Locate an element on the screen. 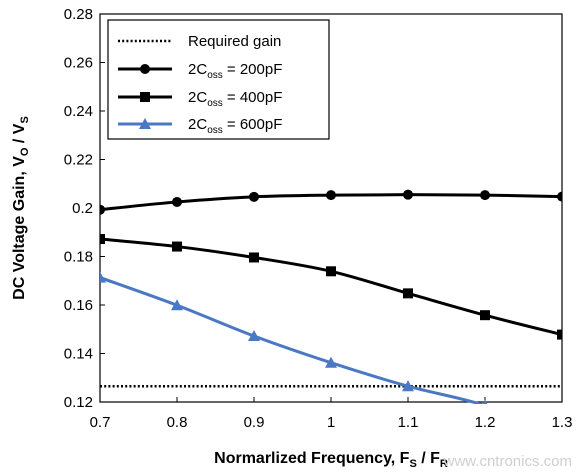 The height and width of the screenshot is (475, 581). y-tick-label: 0.22 is located at coordinates (78, 160).